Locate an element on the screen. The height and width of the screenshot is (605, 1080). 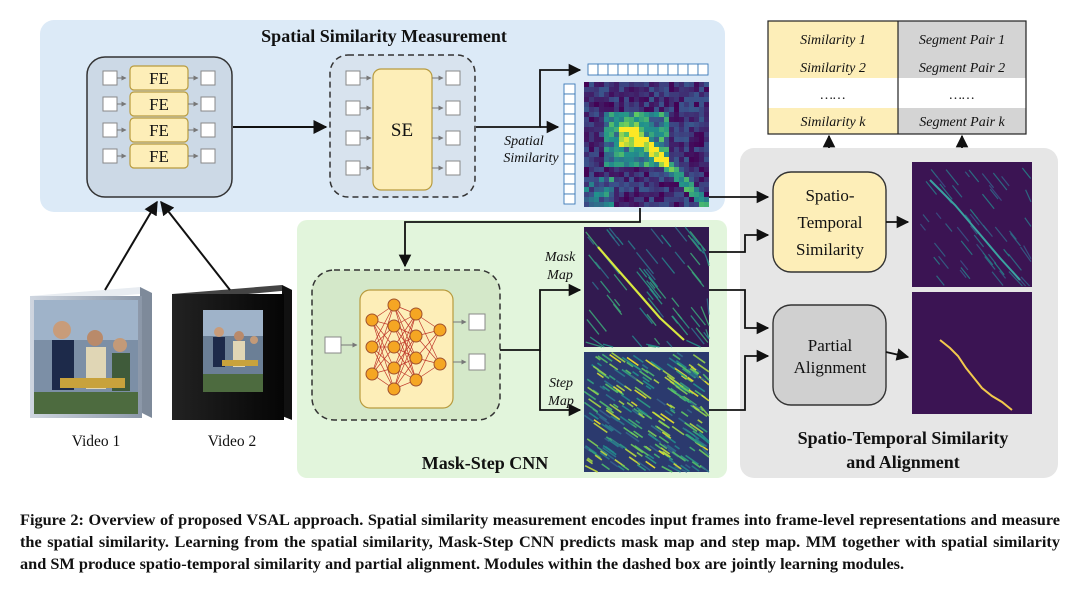
st-similarity-label-1: Spatio- is located at coordinates (829, 195).